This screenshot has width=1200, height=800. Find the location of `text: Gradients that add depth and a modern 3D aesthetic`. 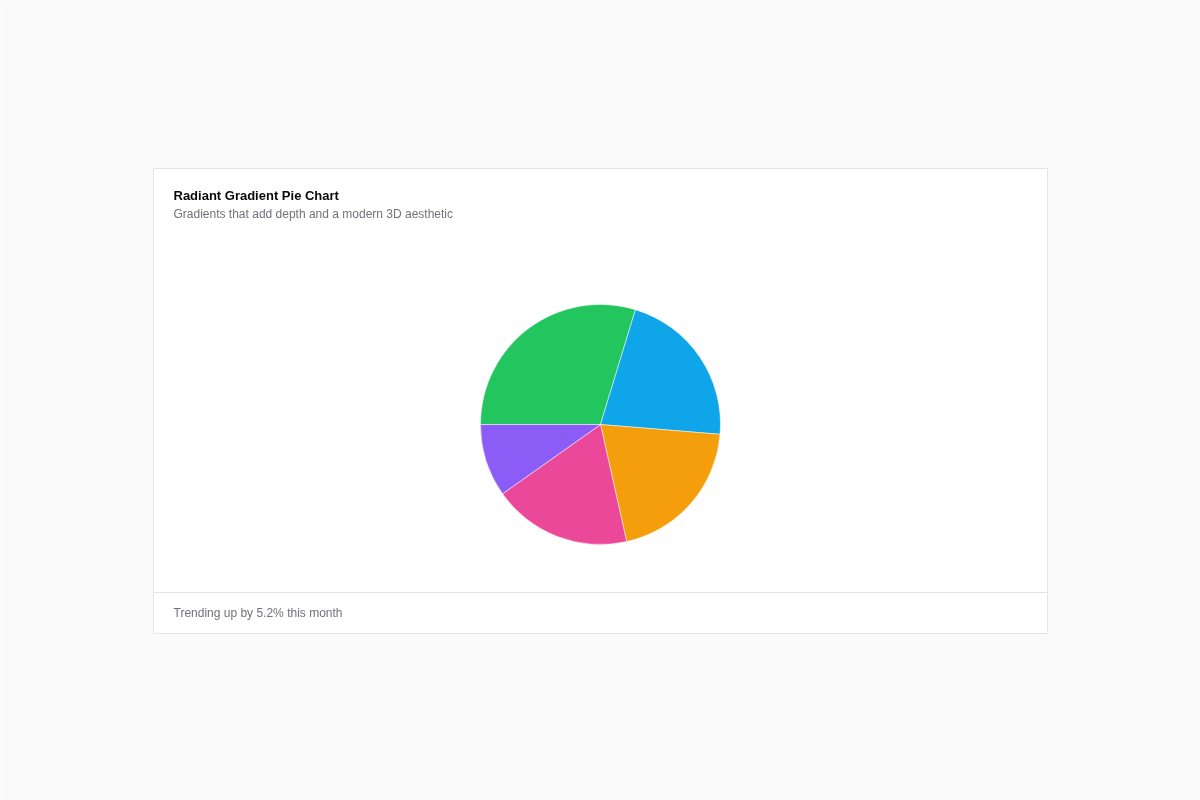

text: Gradients that add depth and a modern 3D aesthetic is located at coordinates (313, 213).